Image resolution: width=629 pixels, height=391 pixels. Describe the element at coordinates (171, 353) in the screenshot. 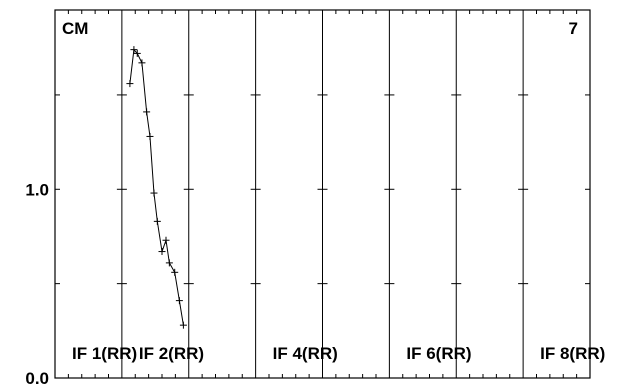

I see `panel-label: IF 2(RR)` at that location.